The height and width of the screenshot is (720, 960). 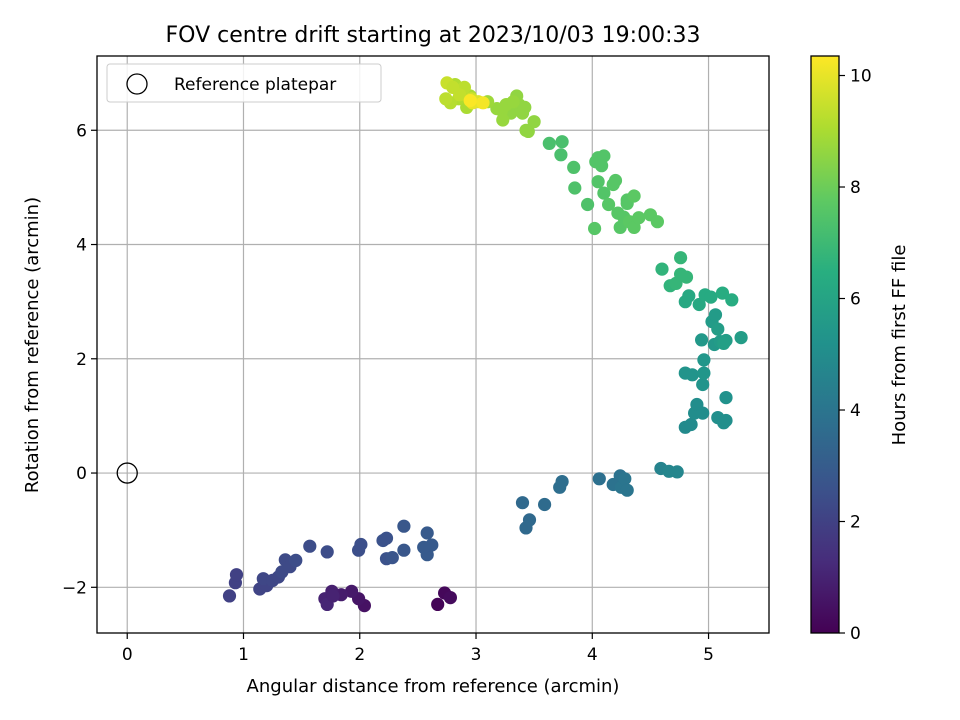 What do you see at coordinates (592, 655) in the screenshot?
I see `x-tick-label: 4` at bounding box center [592, 655].